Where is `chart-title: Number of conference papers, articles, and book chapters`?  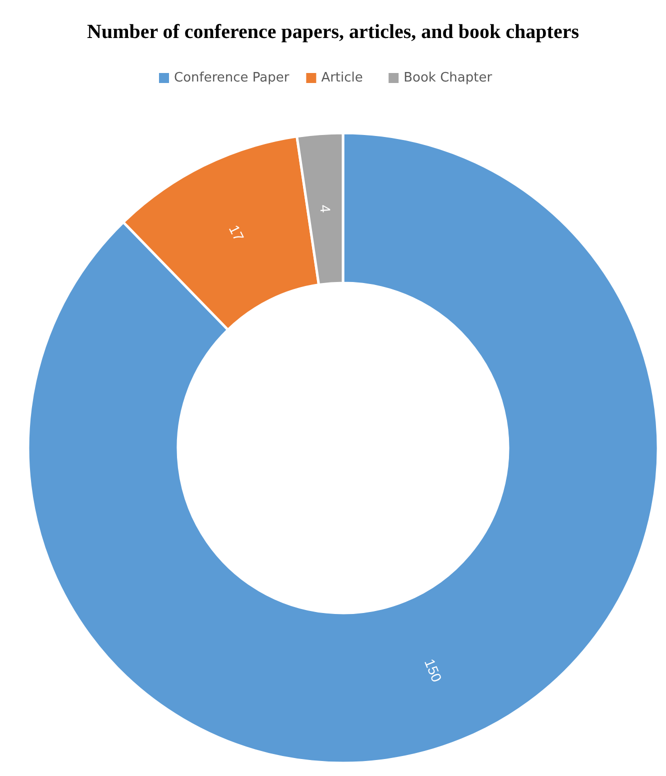
chart-title: Number of conference papers, articles, and book chapters is located at coordinates (333, 32).